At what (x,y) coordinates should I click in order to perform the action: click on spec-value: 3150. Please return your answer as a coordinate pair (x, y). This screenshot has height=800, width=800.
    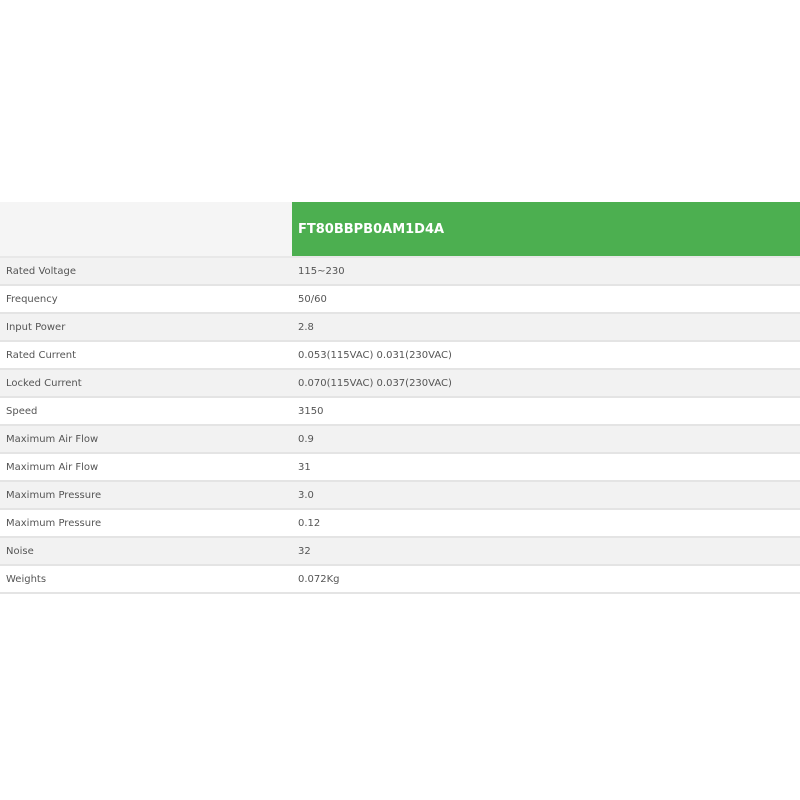
    Looking at the image, I should click on (546, 411).